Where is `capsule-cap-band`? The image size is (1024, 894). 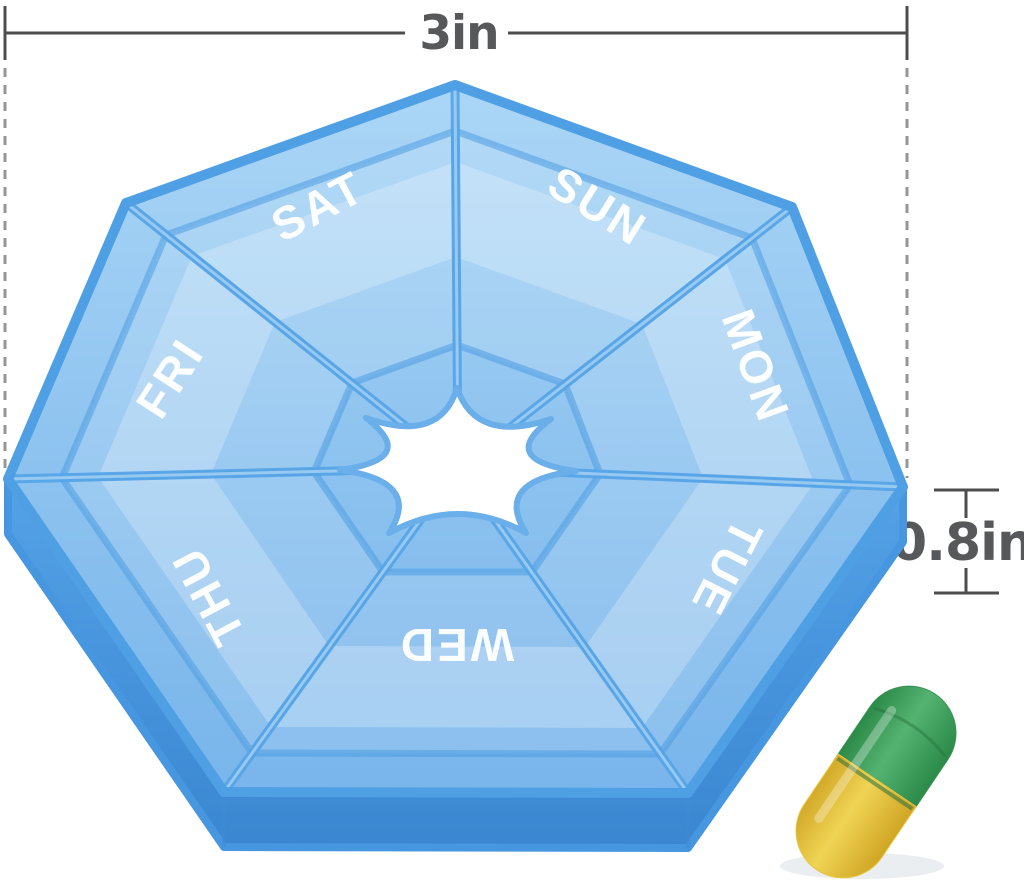
capsule-cap-band is located at coordinates (910, 732).